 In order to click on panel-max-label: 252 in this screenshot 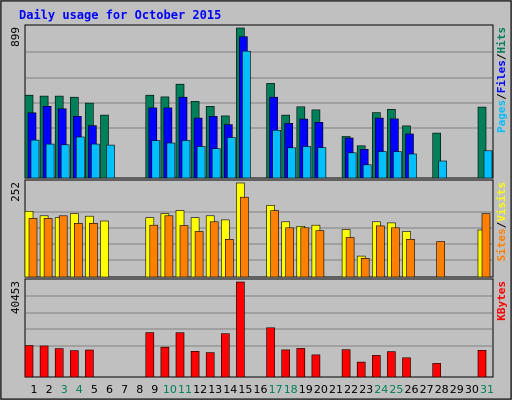, I will do `click(15, 192)`.